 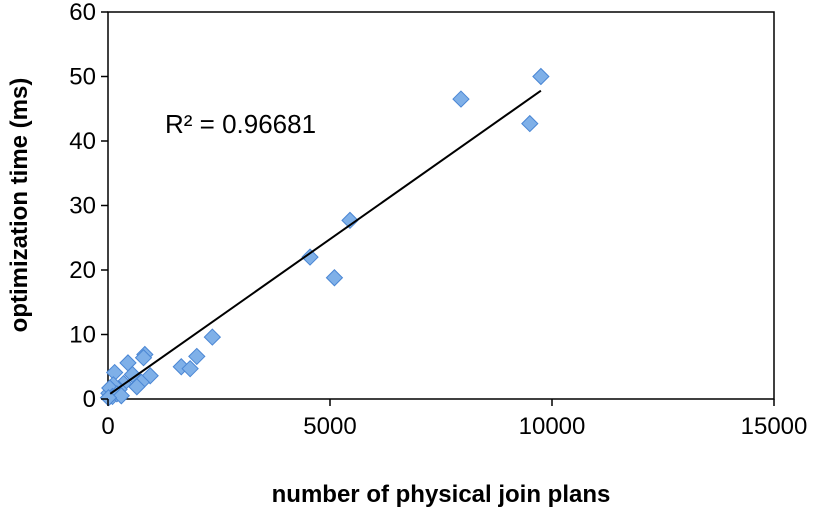 I want to click on y-axis-title: optimization time (ms), so click(x=19, y=205).